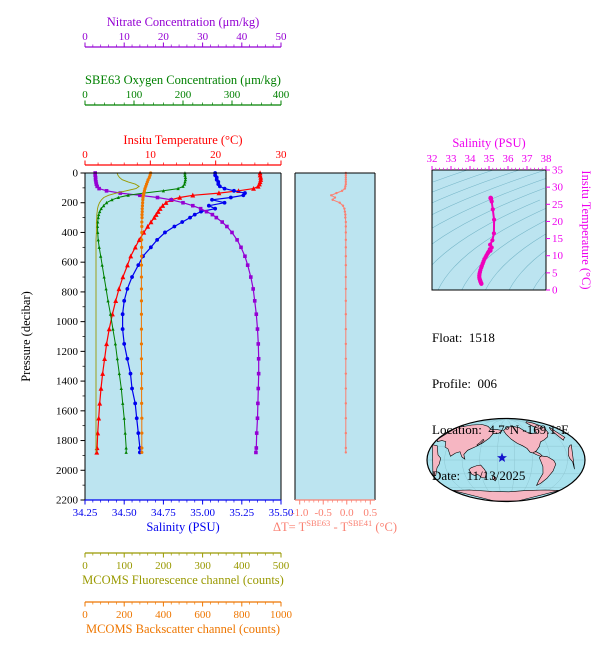  What do you see at coordinates (488, 143) in the screenshot?
I see `ts-x-title: Salinity (PSU)` at bounding box center [488, 143].